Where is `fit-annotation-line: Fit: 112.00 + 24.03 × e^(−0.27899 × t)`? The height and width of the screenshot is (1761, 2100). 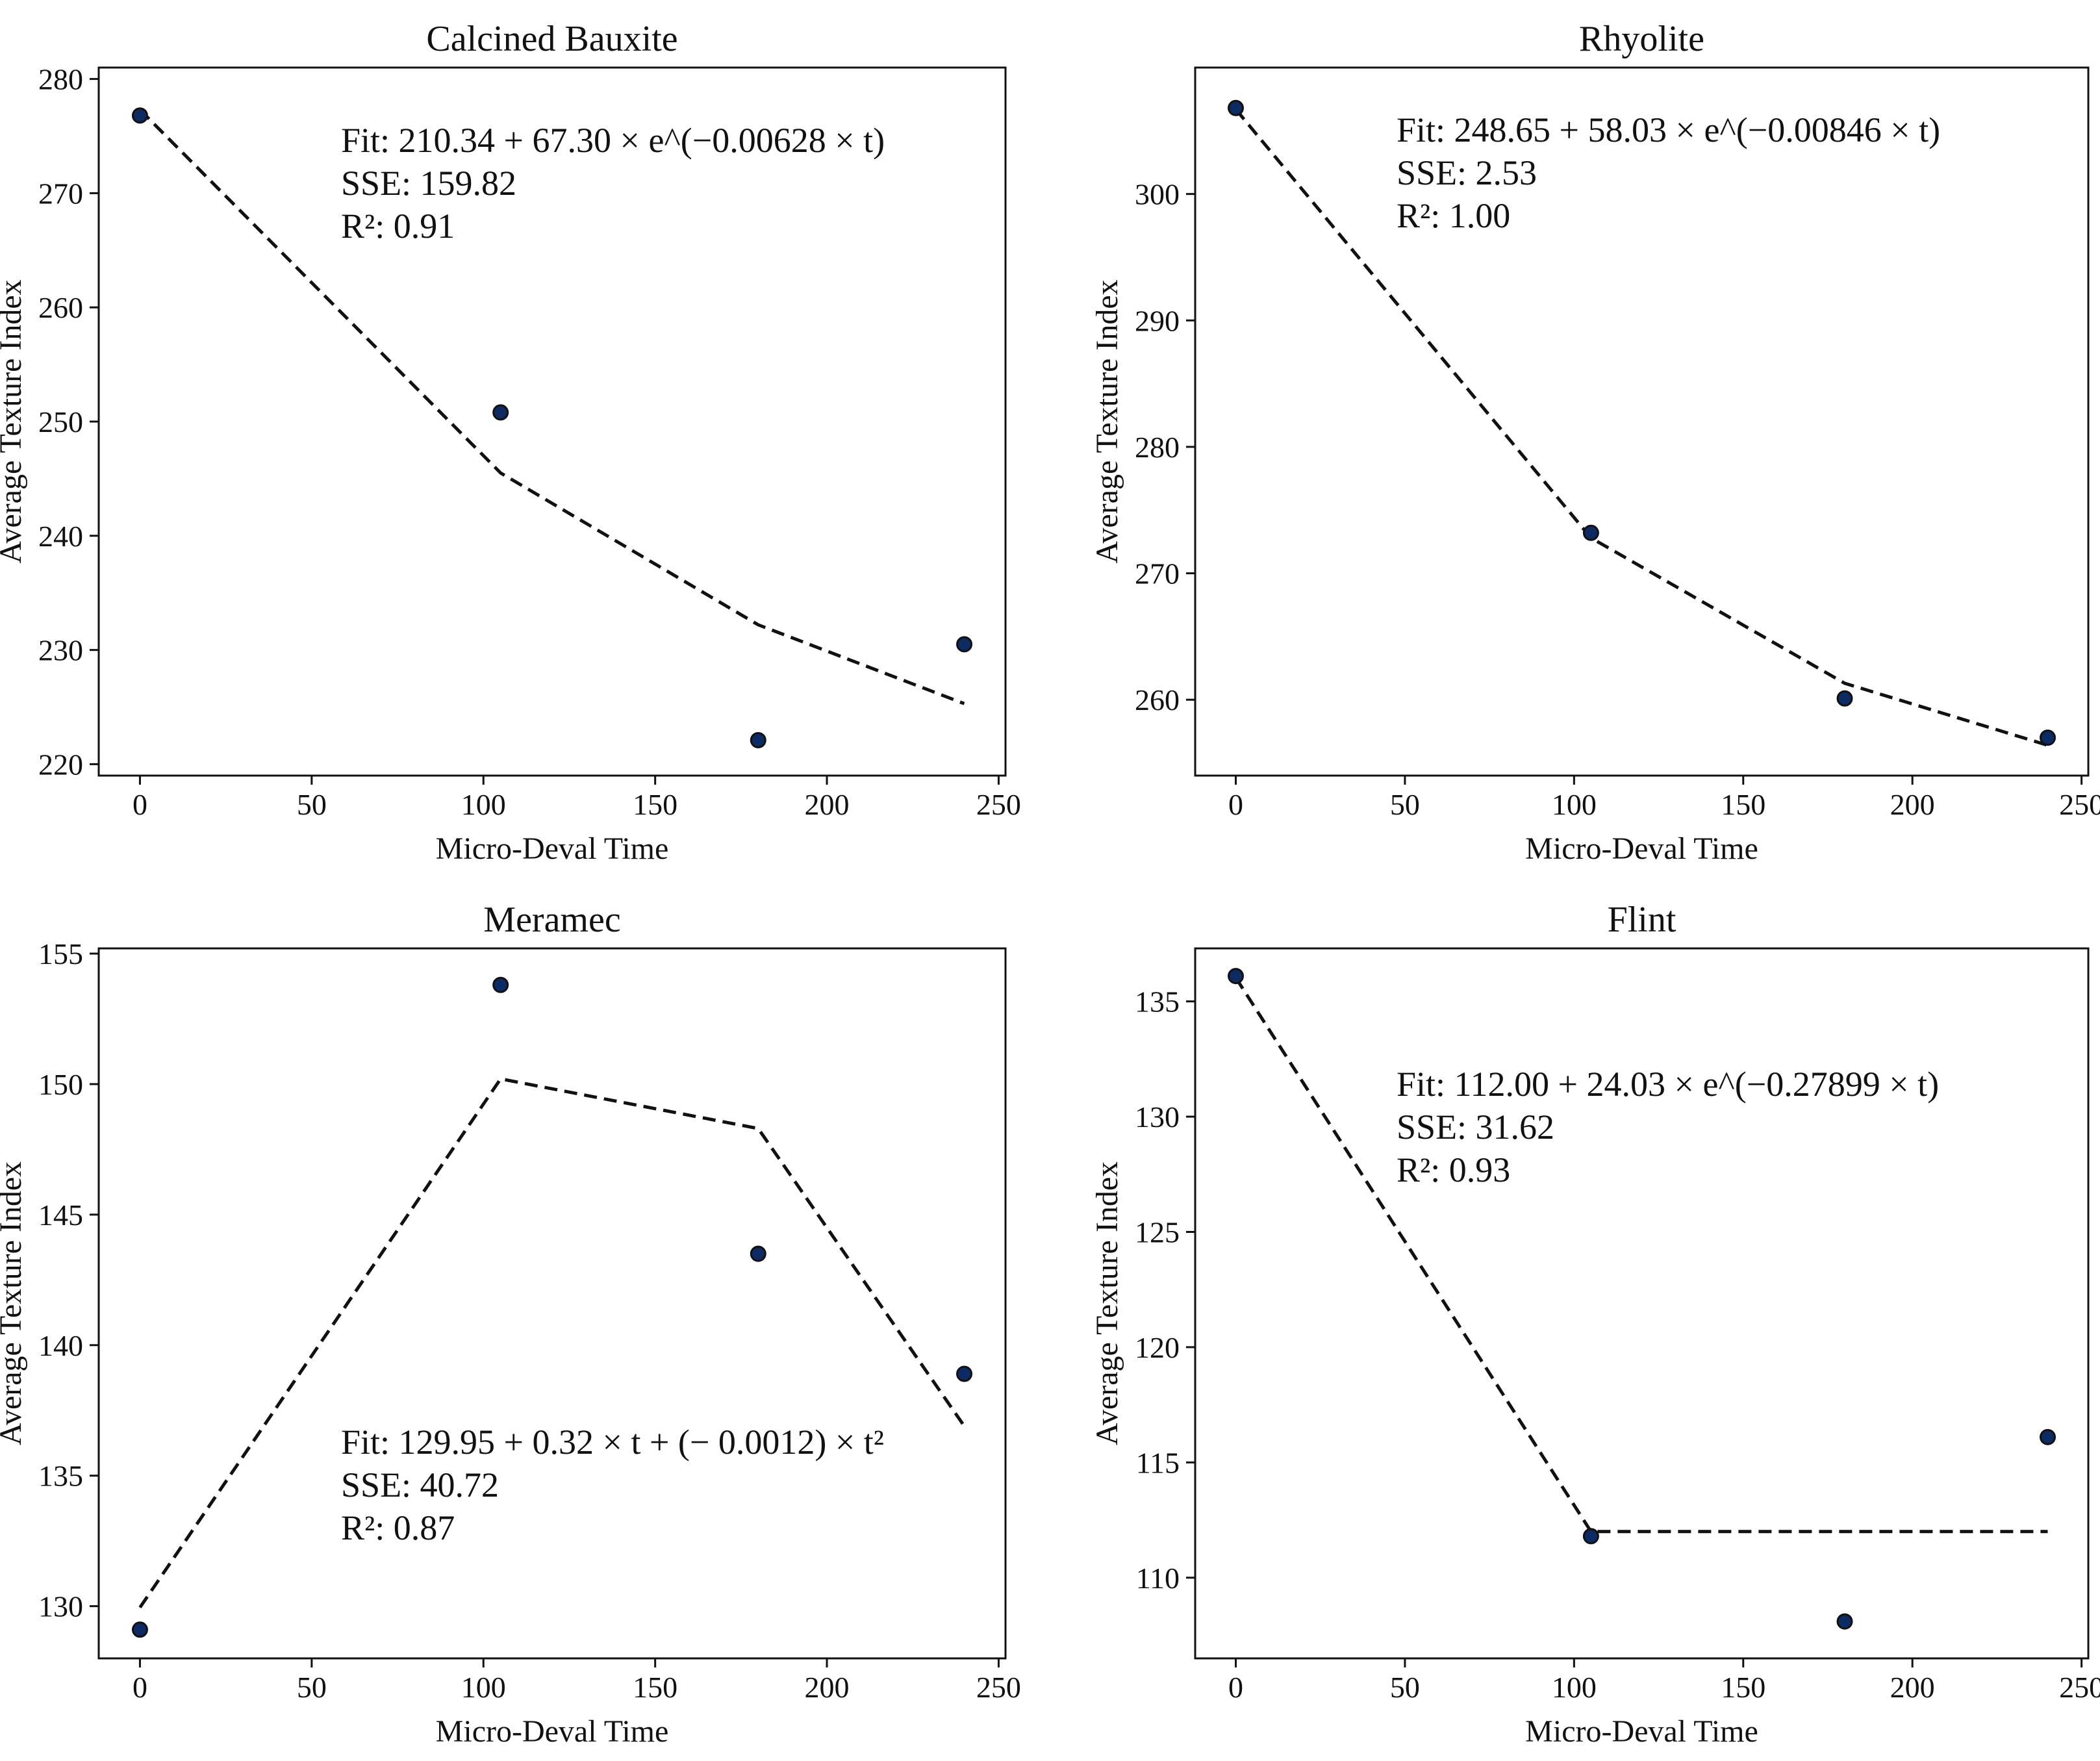 fit-annotation-line: Fit: 112.00 + 24.03 × e^(−0.27899 × t) is located at coordinates (1668, 1084).